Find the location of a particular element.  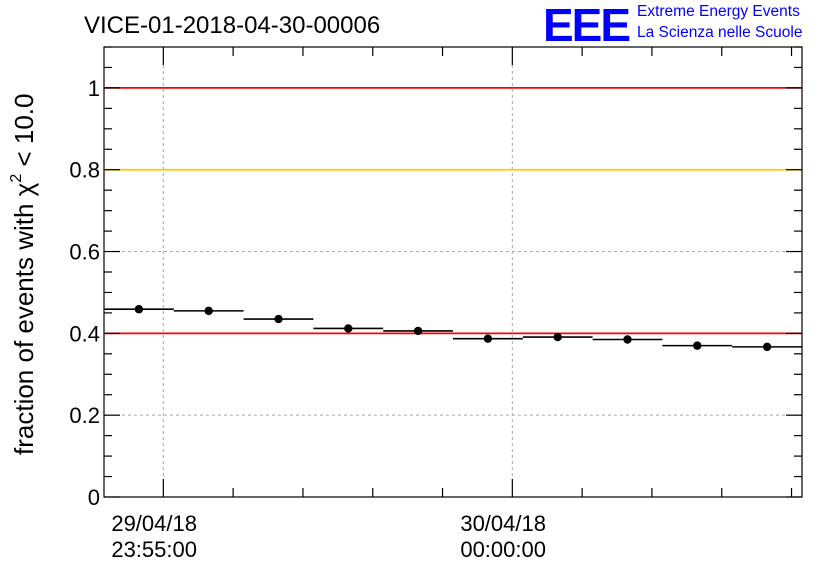

eee-logo-mark: EEE is located at coordinates (587, 25).